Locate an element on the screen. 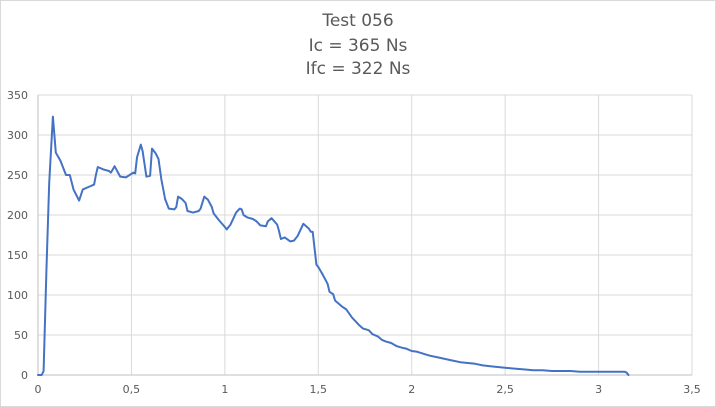 The image size is (716, 407). y-tick-label: 0 is located at coordinates (24, 375).